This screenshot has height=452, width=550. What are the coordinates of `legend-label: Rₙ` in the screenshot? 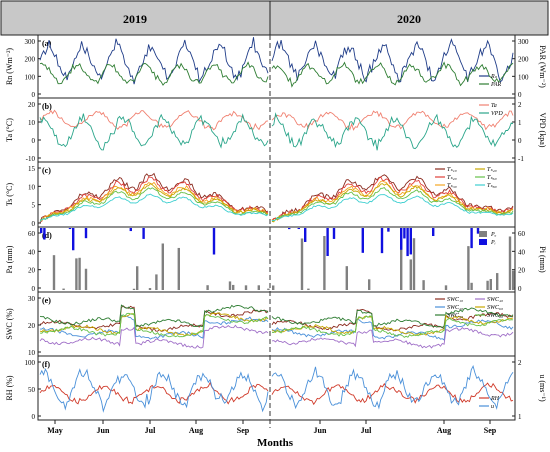 It's located at (494, 77).